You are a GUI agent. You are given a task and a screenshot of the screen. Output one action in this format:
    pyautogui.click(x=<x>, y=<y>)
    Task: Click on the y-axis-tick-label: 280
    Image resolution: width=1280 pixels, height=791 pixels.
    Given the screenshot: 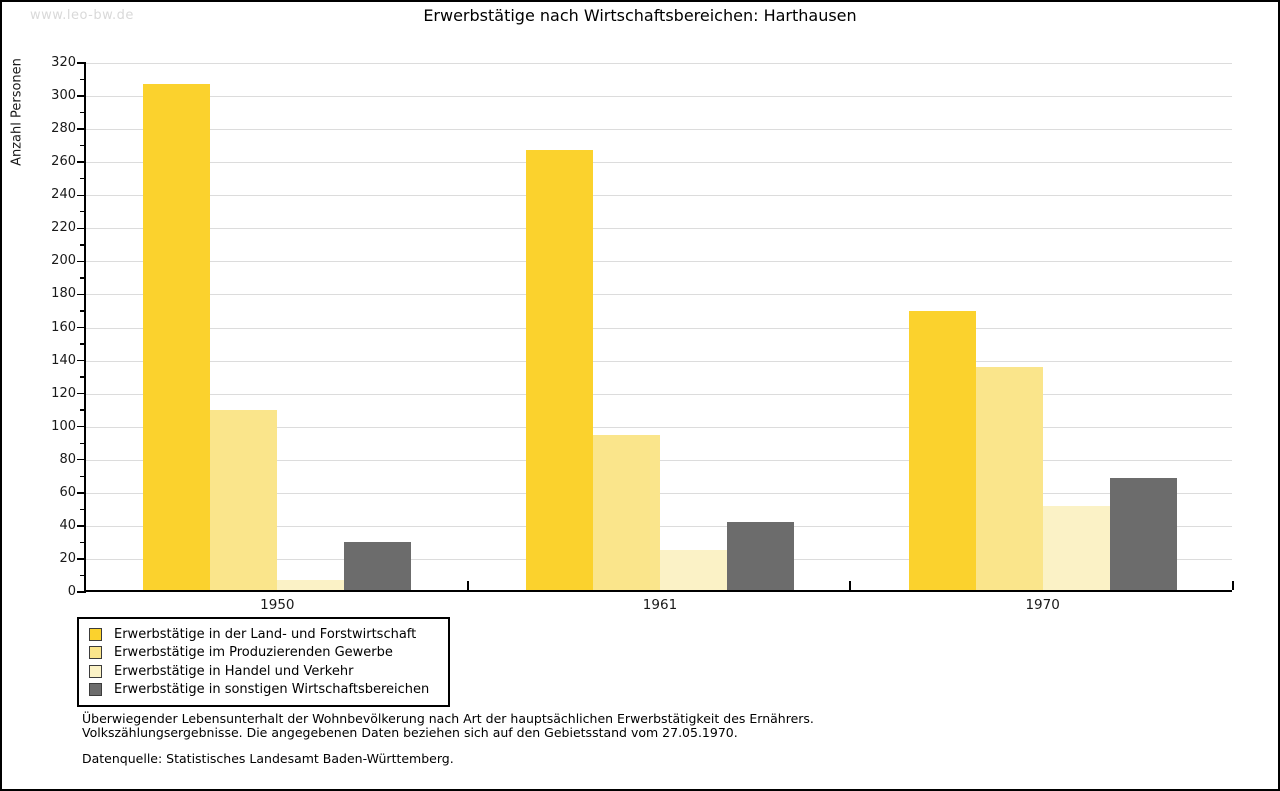 What is the action you would take?
    pyautogui.click(x=63, y=129)
    